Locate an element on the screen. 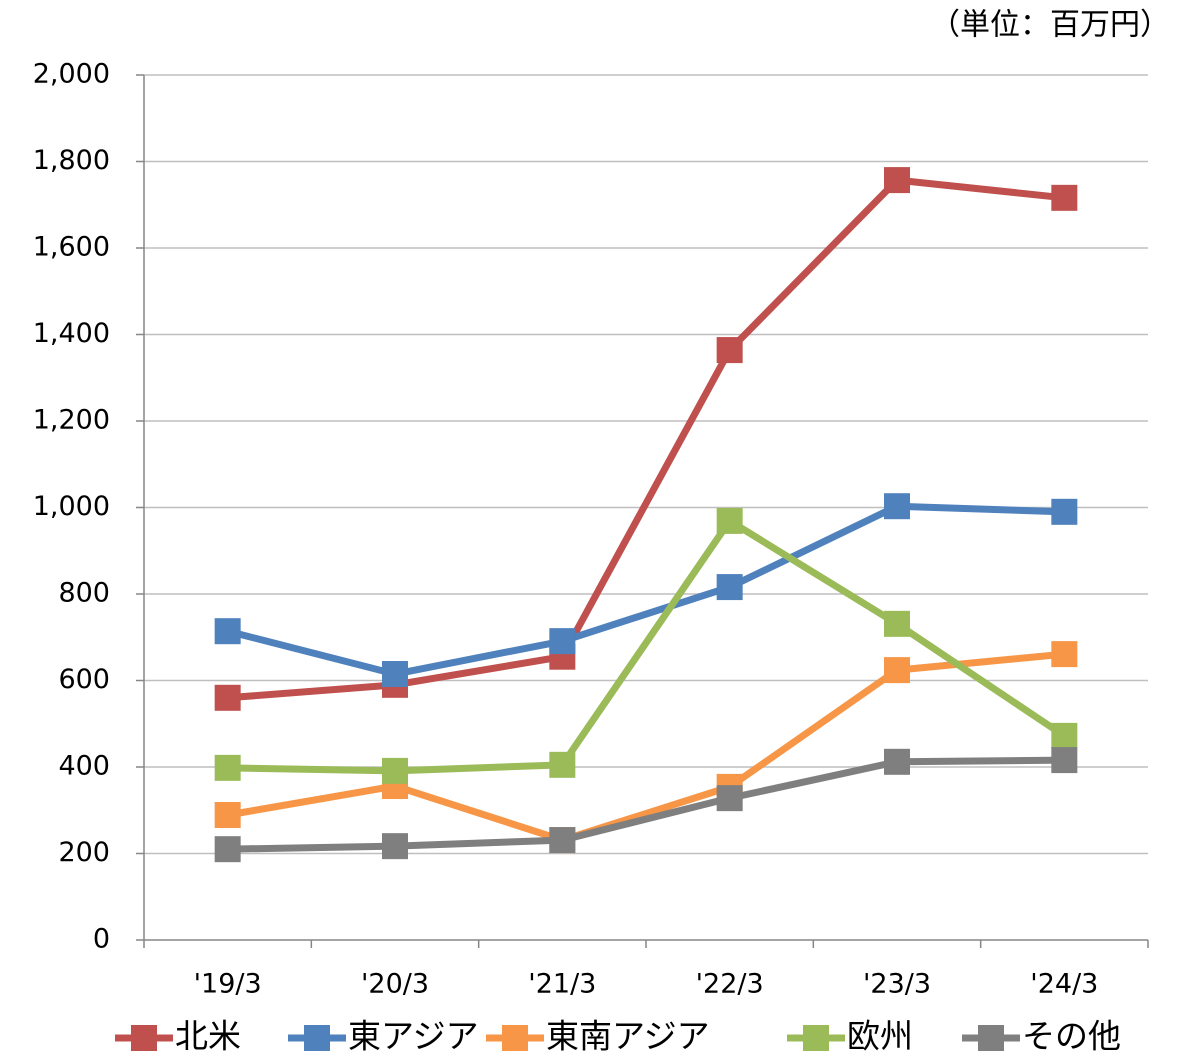 This screenshot has width=1192, height=1061. x-tick-label: '23/3 is located at coordinates (897, 984).